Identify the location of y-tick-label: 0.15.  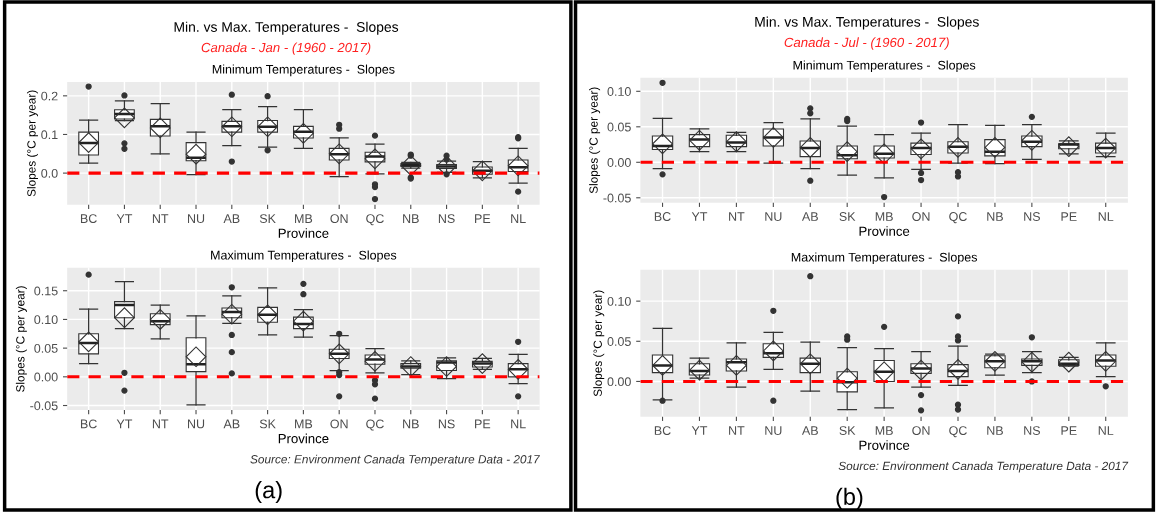
(46, 291).